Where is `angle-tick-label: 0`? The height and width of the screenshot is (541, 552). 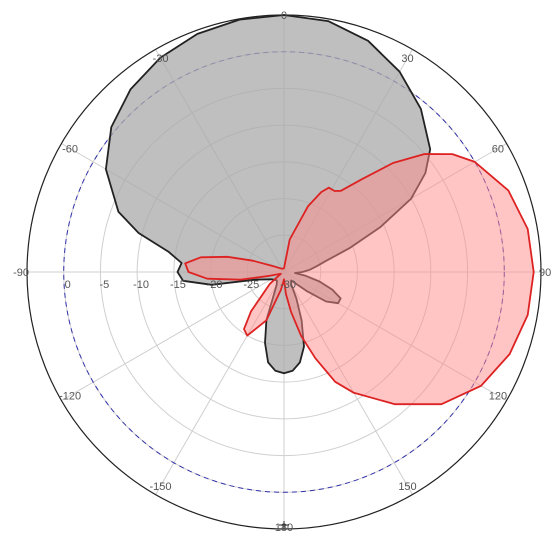 angle-tick-label: 0 is located at coordinates (284, 16).